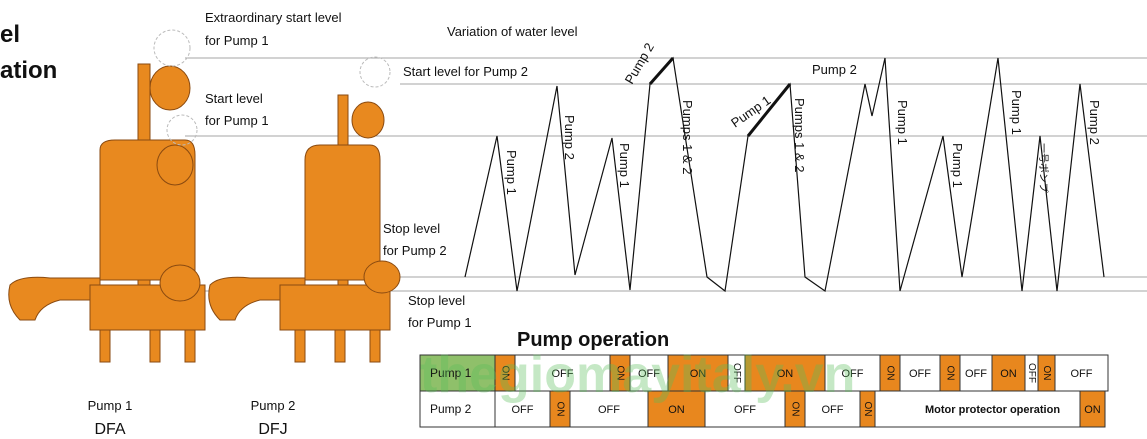 Image resolution: width=1147 pixels, height=439 pixels. Describe the element at coordinates (234, 98) in the screenshot. I see `level-label: Start level` at that location.